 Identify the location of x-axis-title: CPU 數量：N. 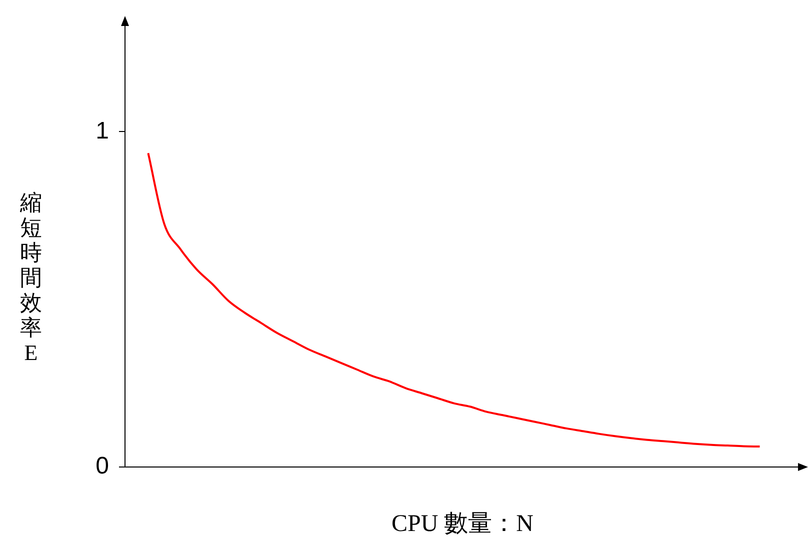
(462, 523).